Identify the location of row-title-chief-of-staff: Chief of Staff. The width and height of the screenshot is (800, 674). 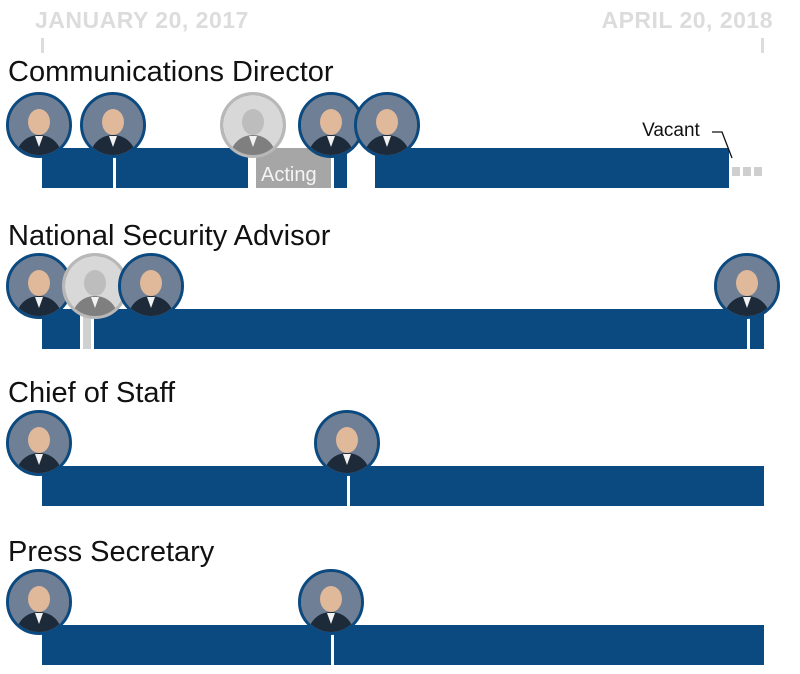
(92, 393).